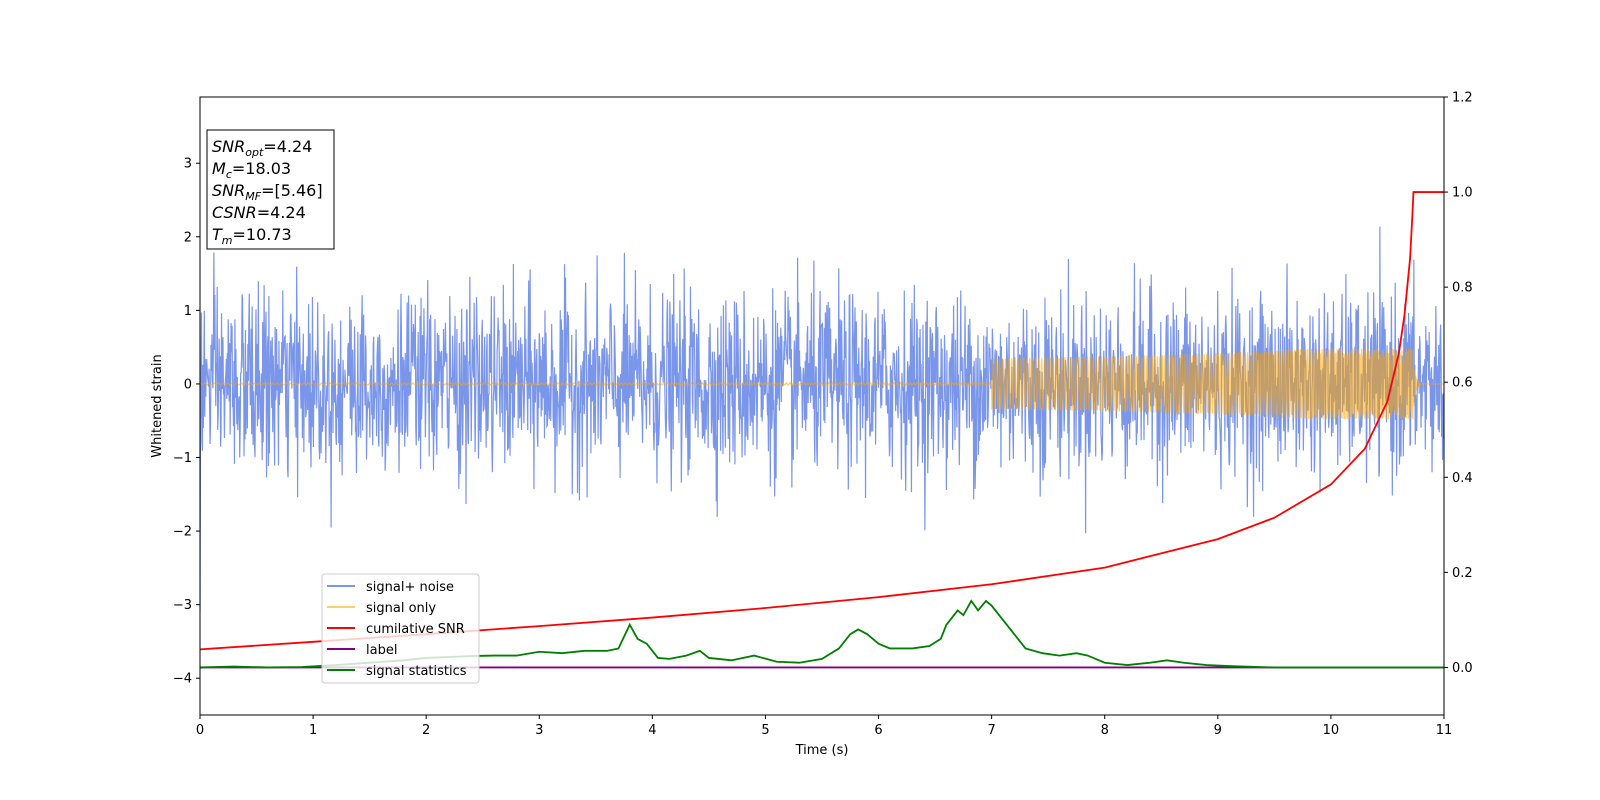  Describe the element at coordinates (259, 212) in the screenshot. I see `info-box-line: CSNR=4.24` at that location.